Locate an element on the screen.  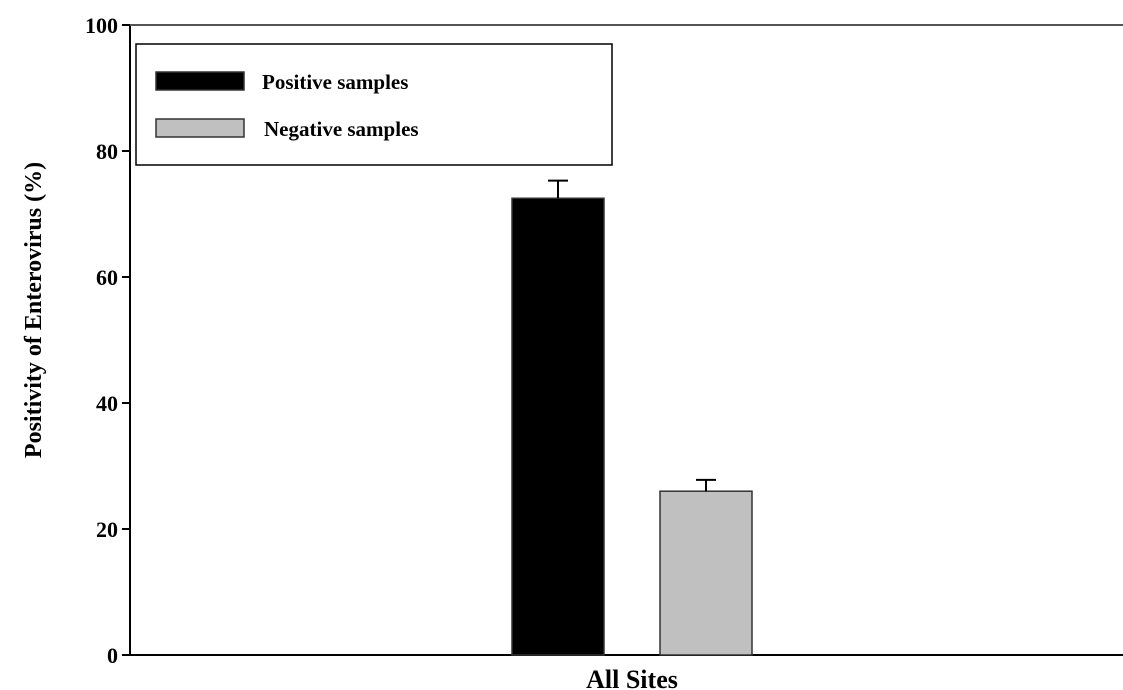
bar-positive-samples is located at coordinates (558, 426).